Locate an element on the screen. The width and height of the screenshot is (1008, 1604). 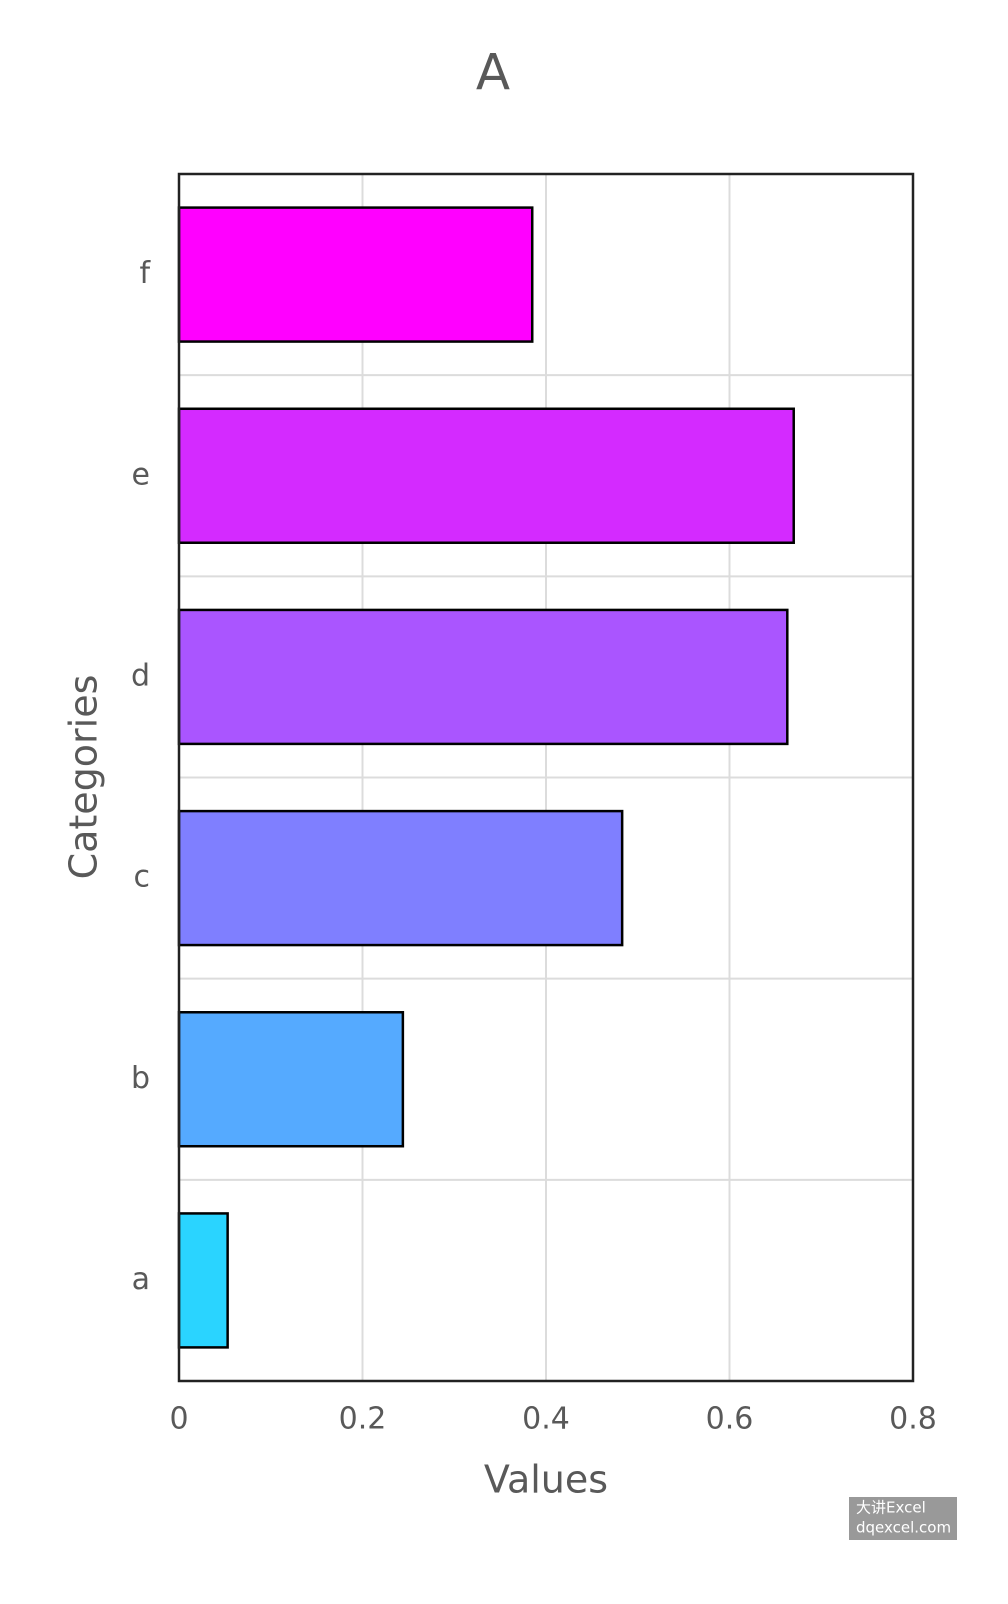
x-axis-label: Values is located at coordinates (546, 1480).